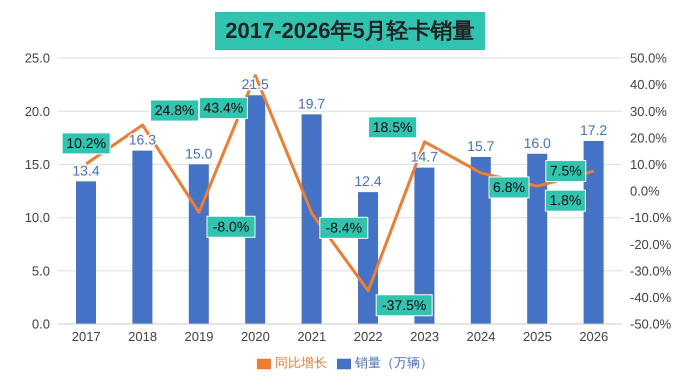 Image resolution: width=700 pixels, height=386 pixels. I want to click on data-label: 17.2, so click(594, 130).